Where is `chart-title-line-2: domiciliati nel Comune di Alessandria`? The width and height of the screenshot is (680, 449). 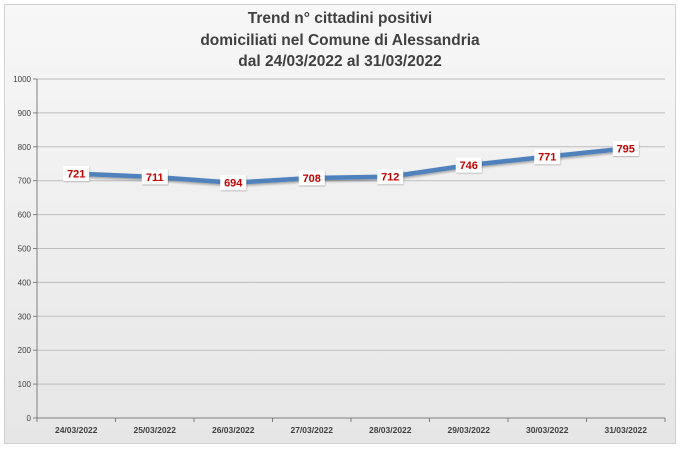 chart-title-line-2: domiciliati nel Comune di Alessandria is located at coordinates (340, 40).